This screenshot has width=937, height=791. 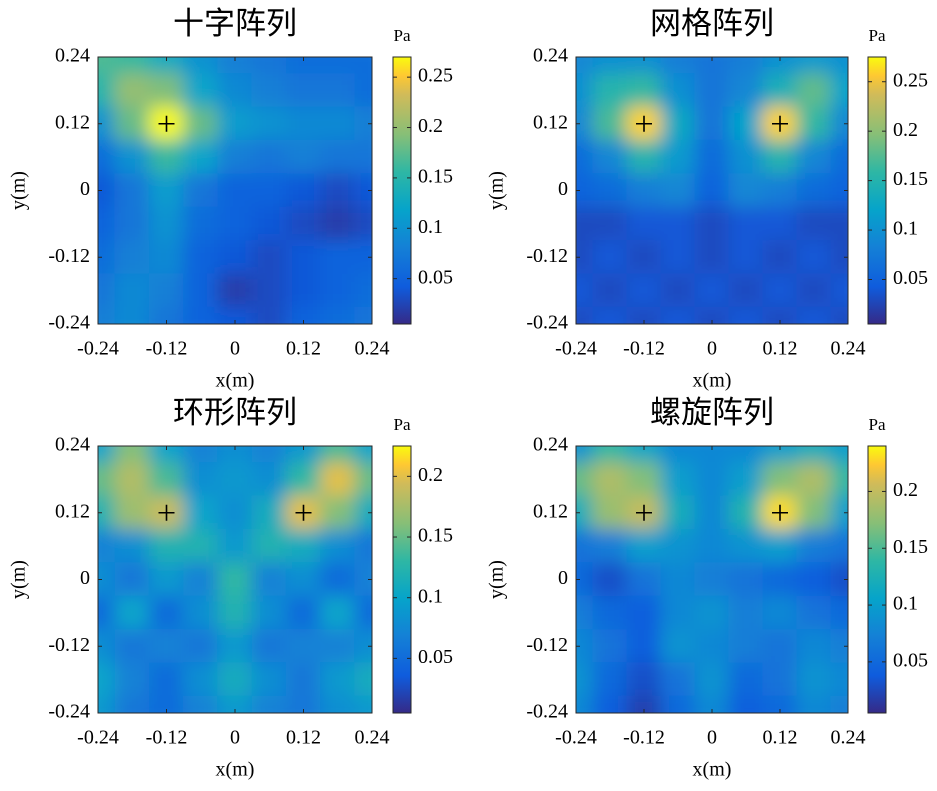 What do you see at coordinates (430, 475) in the screenshot?
I see `colorbar-tick-label: 0.2` at bounding box center [430, 475].